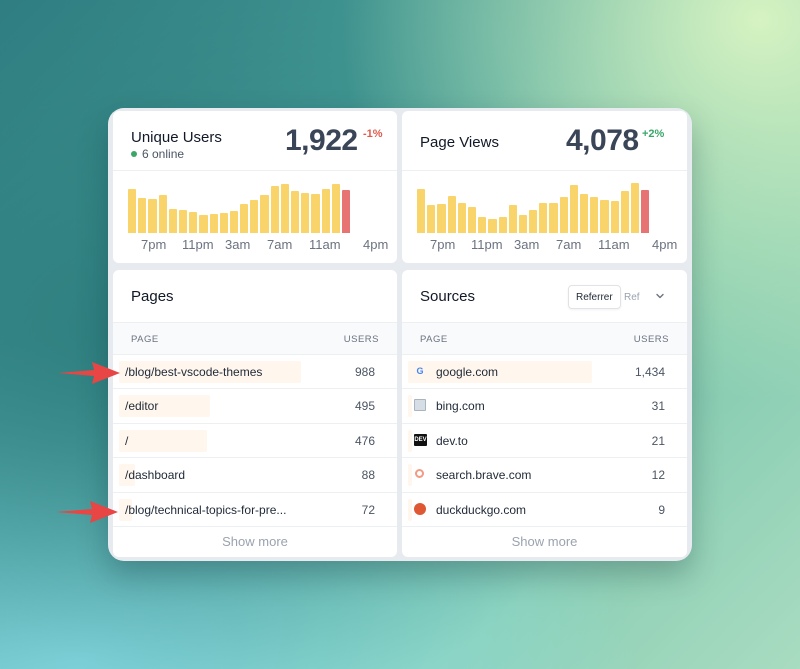 Image resolution: width=800 pixels, height=669 pixels. I want to click on source-domain: dev.to, so click(452, 440).